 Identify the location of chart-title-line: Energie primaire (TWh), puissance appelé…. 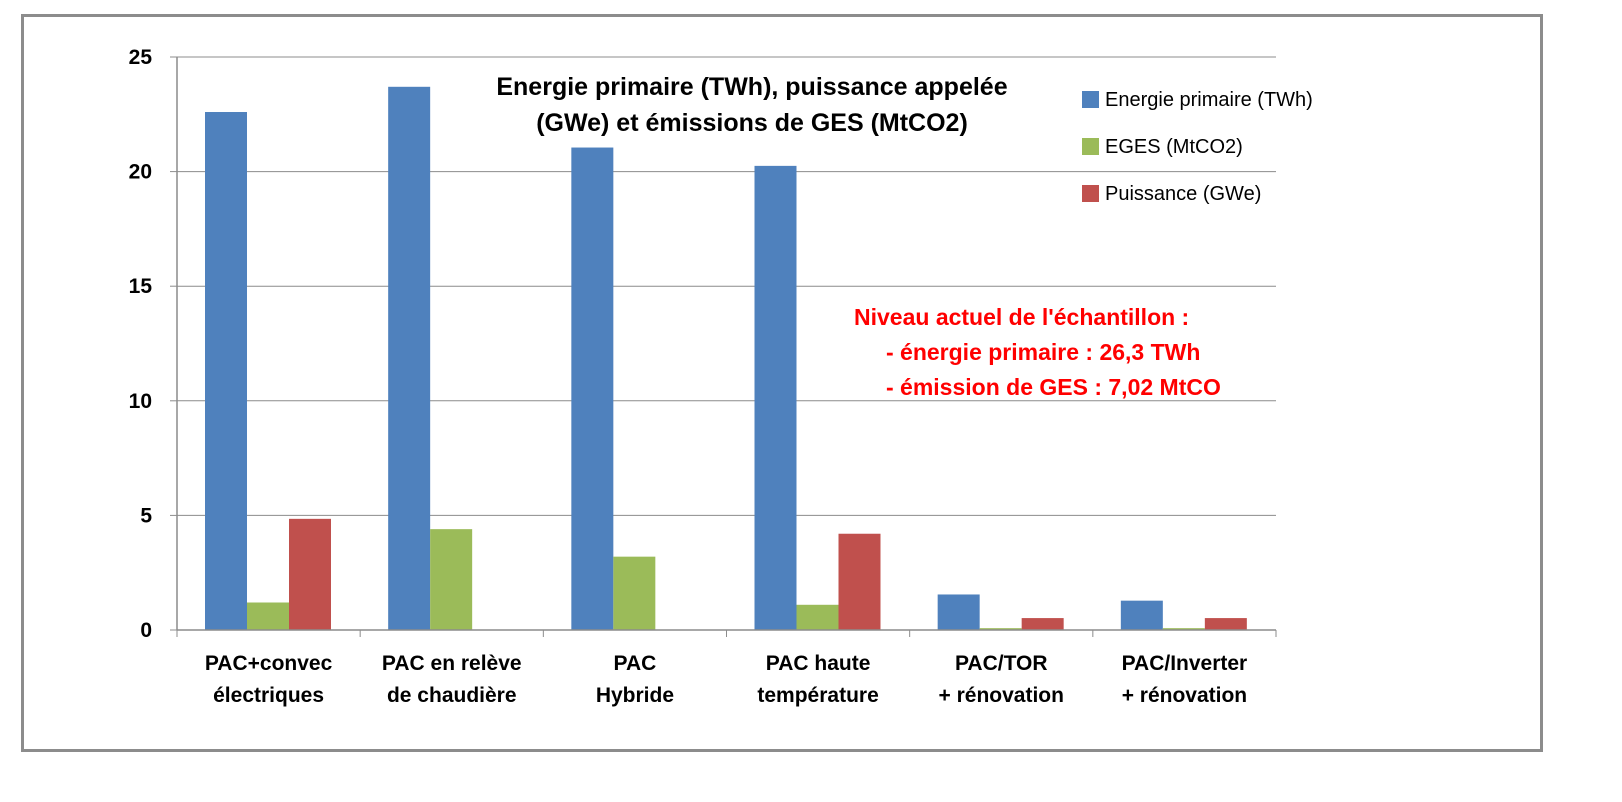
(751, 87).